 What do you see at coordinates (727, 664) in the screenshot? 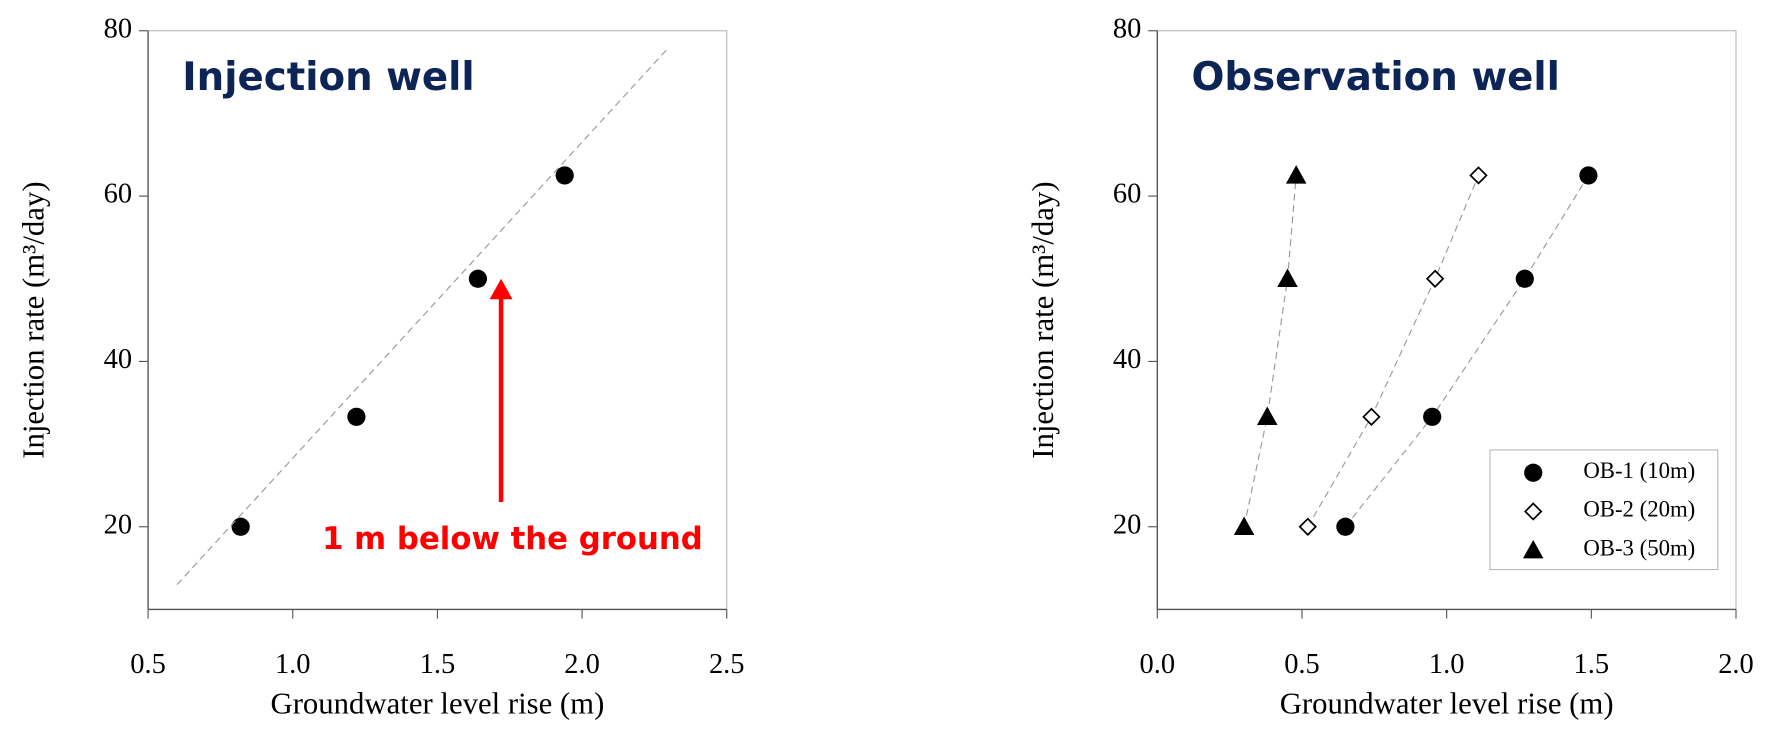
I see `x-tick-label: 2.5` at bounding box center [727, 664].